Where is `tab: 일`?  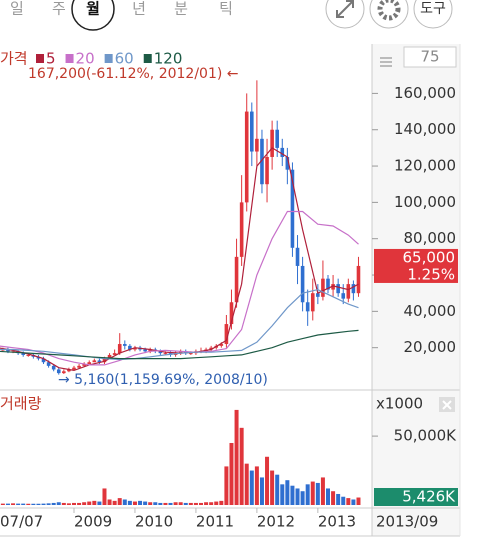 tab: 일 is located at coordinates (17, 9).